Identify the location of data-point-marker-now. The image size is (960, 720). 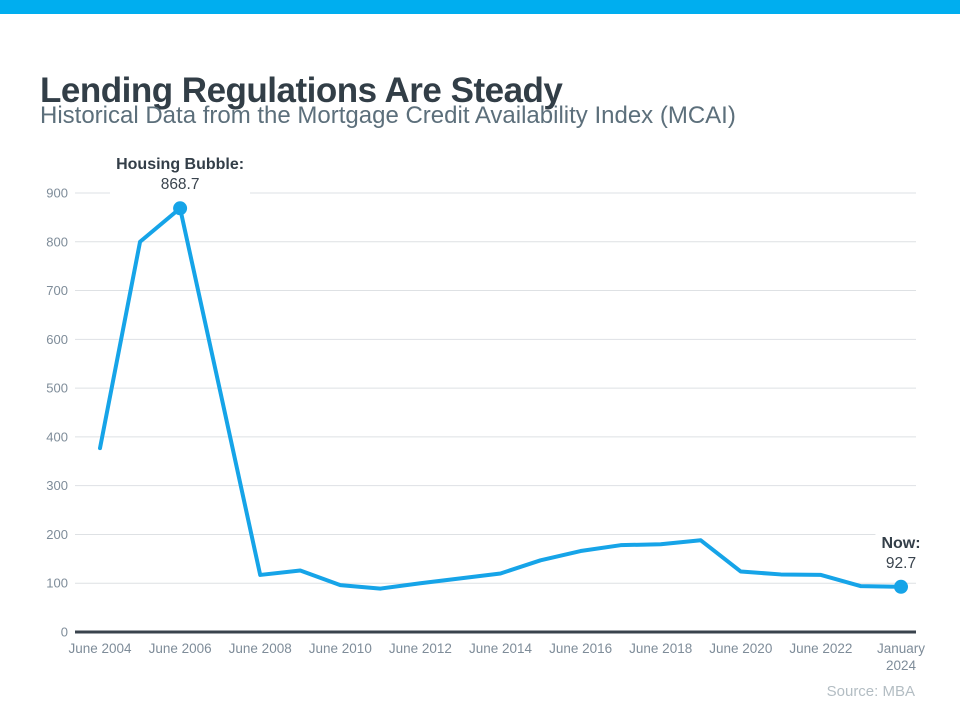
(901, 586).